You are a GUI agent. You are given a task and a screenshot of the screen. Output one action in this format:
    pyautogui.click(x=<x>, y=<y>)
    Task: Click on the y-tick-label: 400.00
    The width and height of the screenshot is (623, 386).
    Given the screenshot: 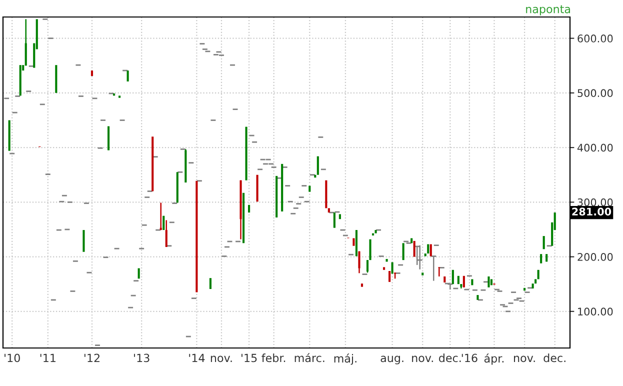 What is the action you would take?
    pyautogui.click(x=595, y=148)
    